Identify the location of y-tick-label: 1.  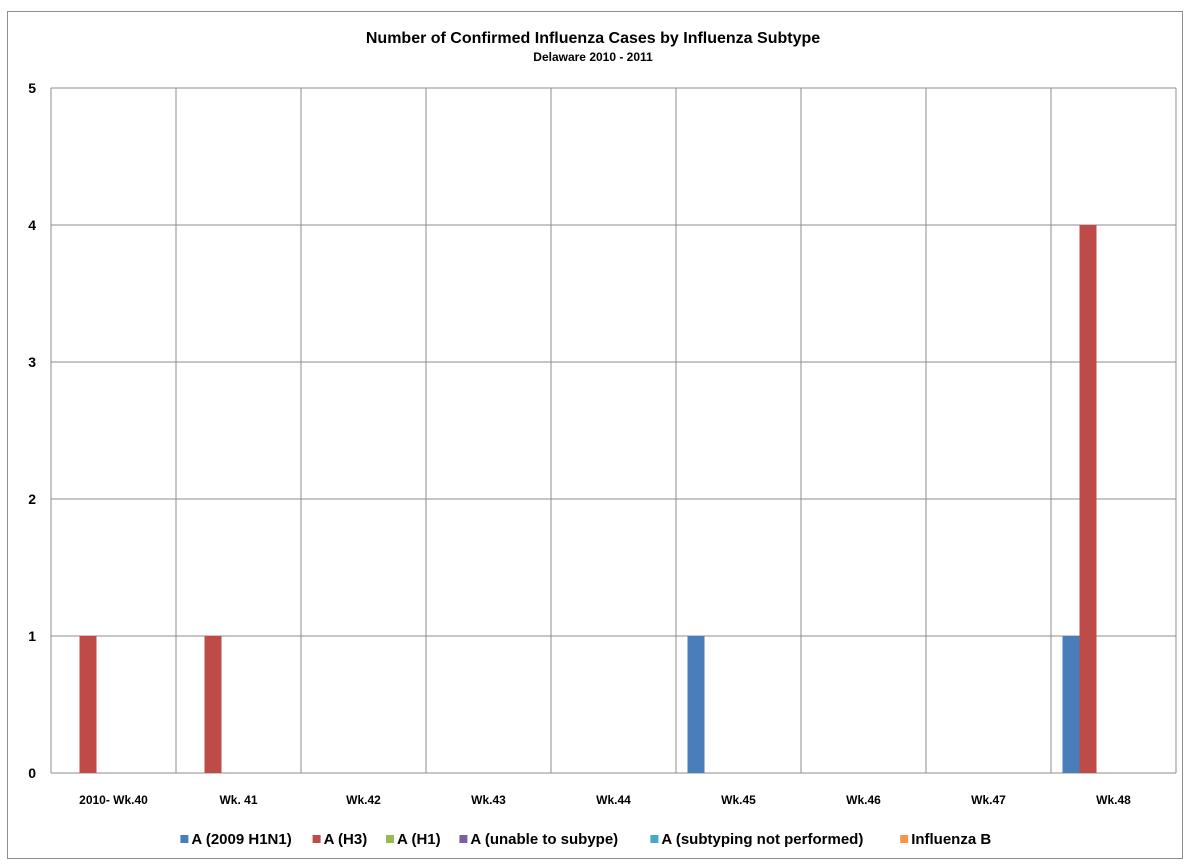
(32, 636).